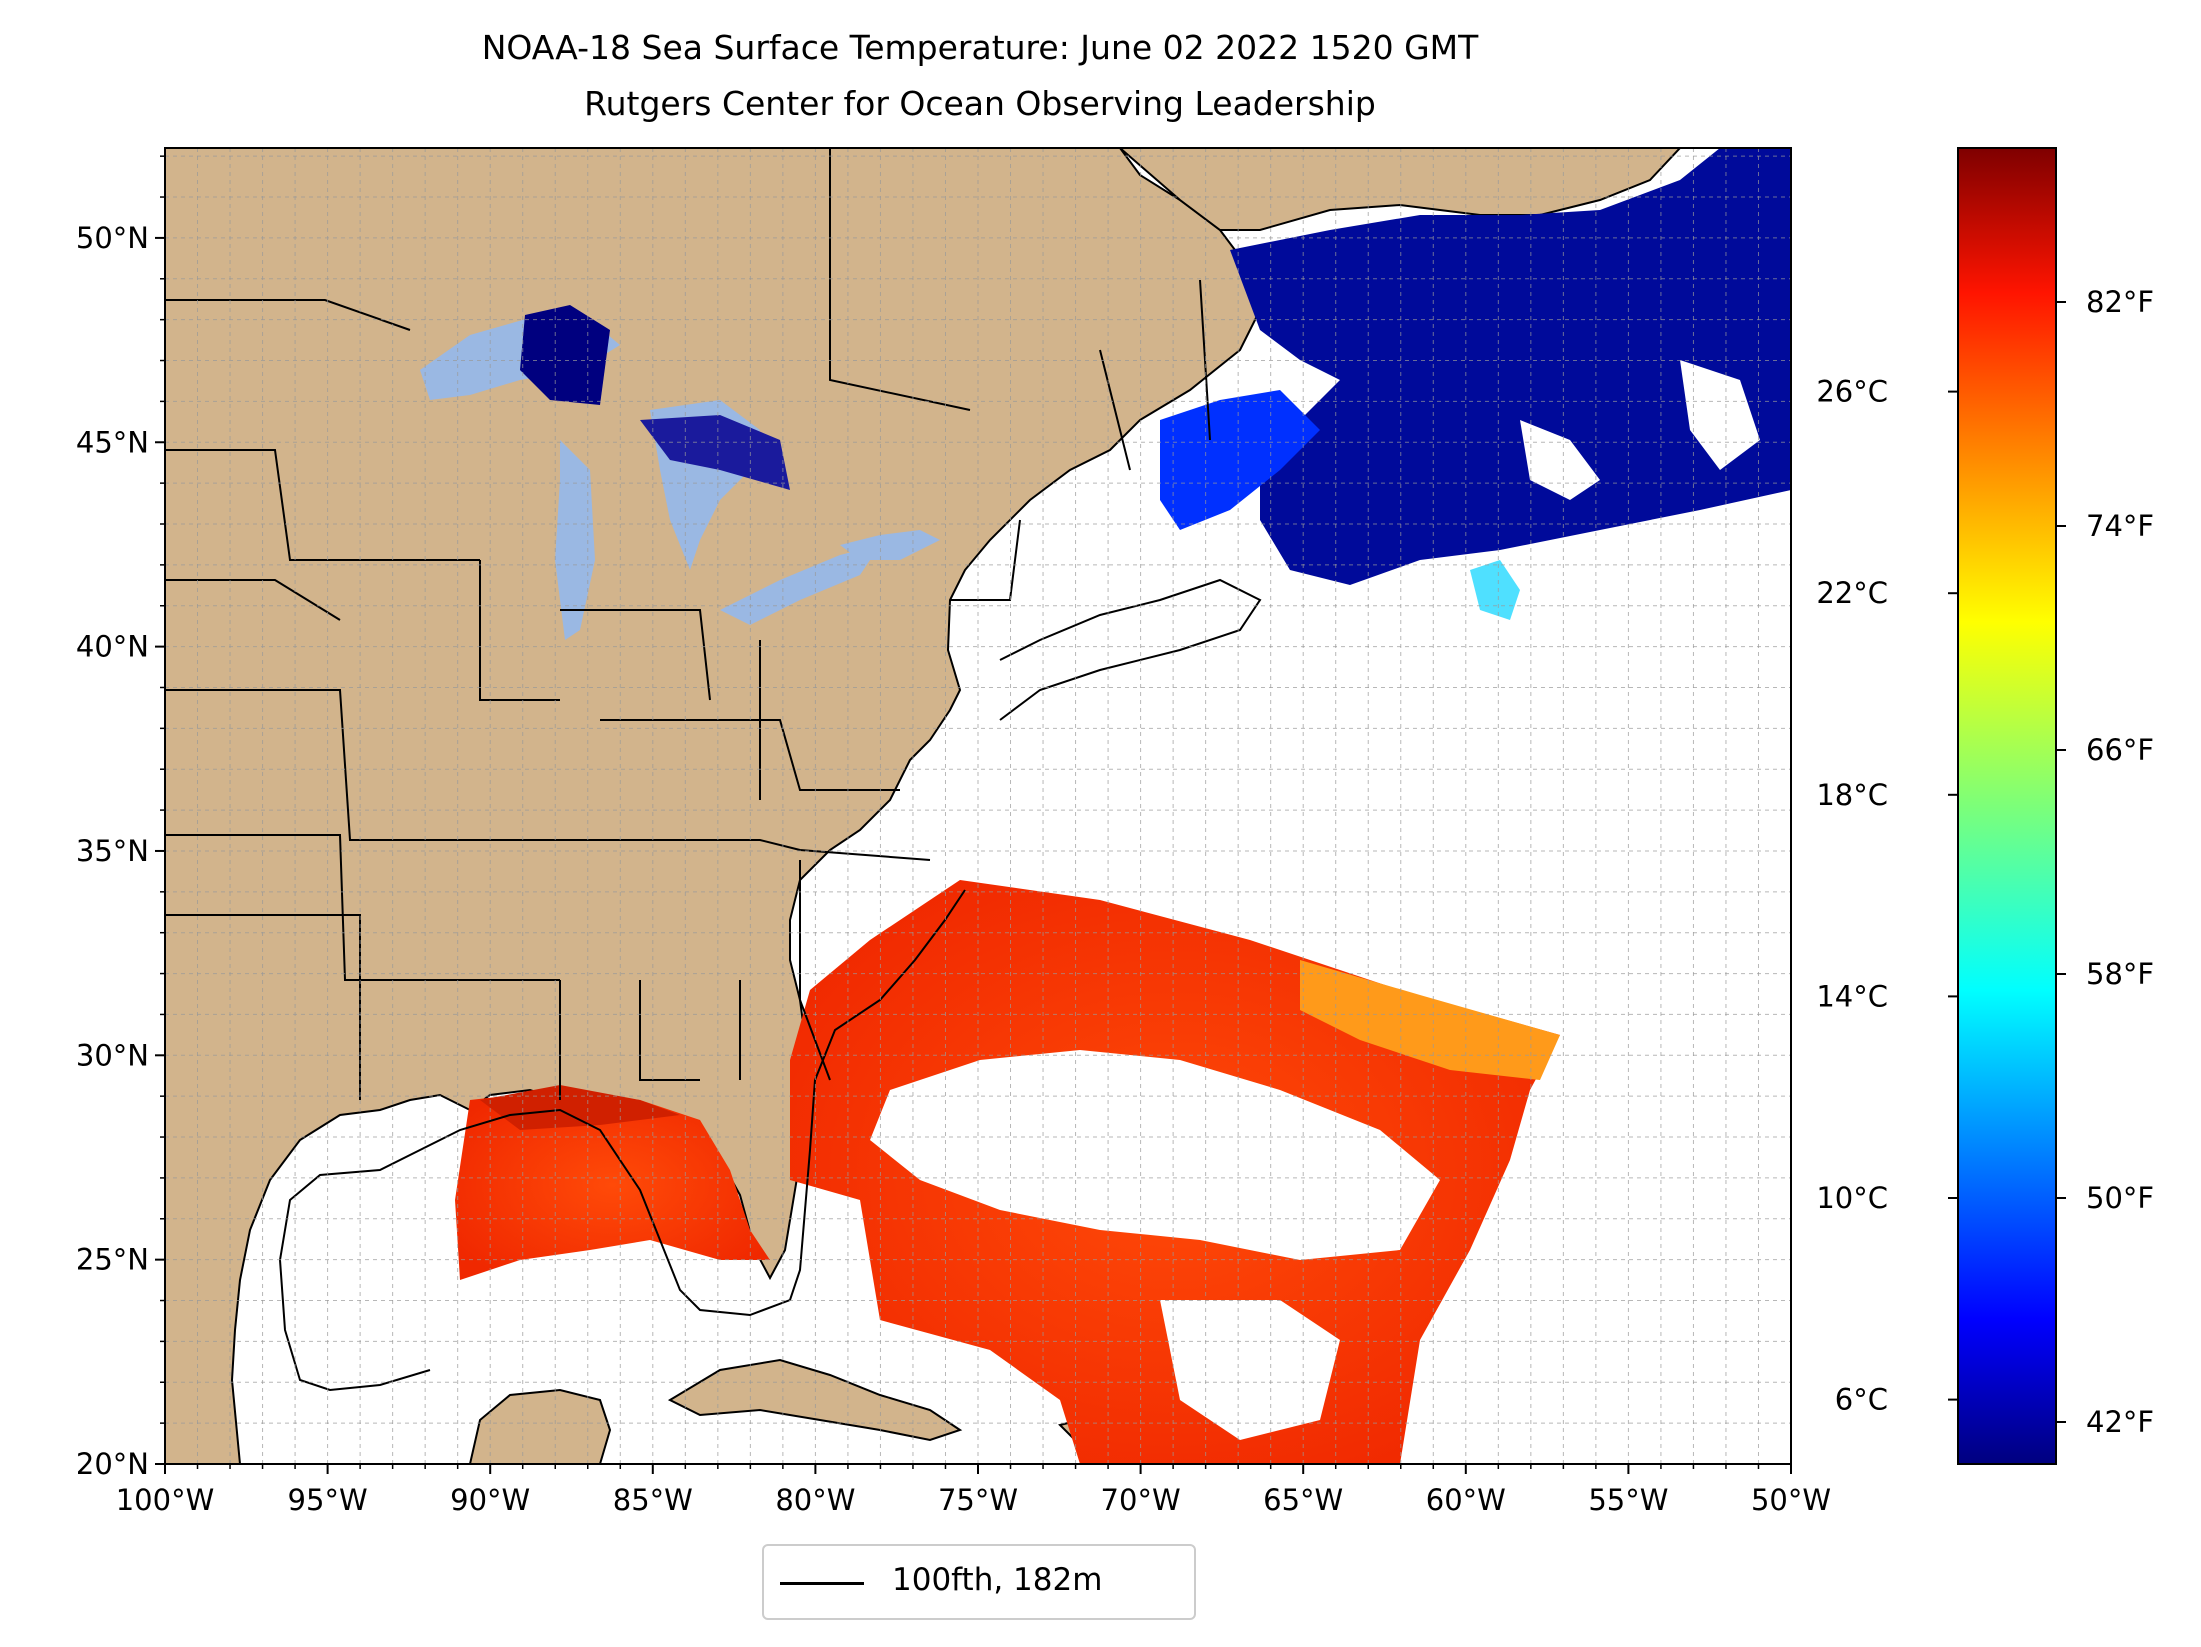 The height and width of the screenshot is (1647, 2201). Describe the element at coordinates (978, 1500) in the screenshot. I see `lon-tick-label: 75°W` at that location.